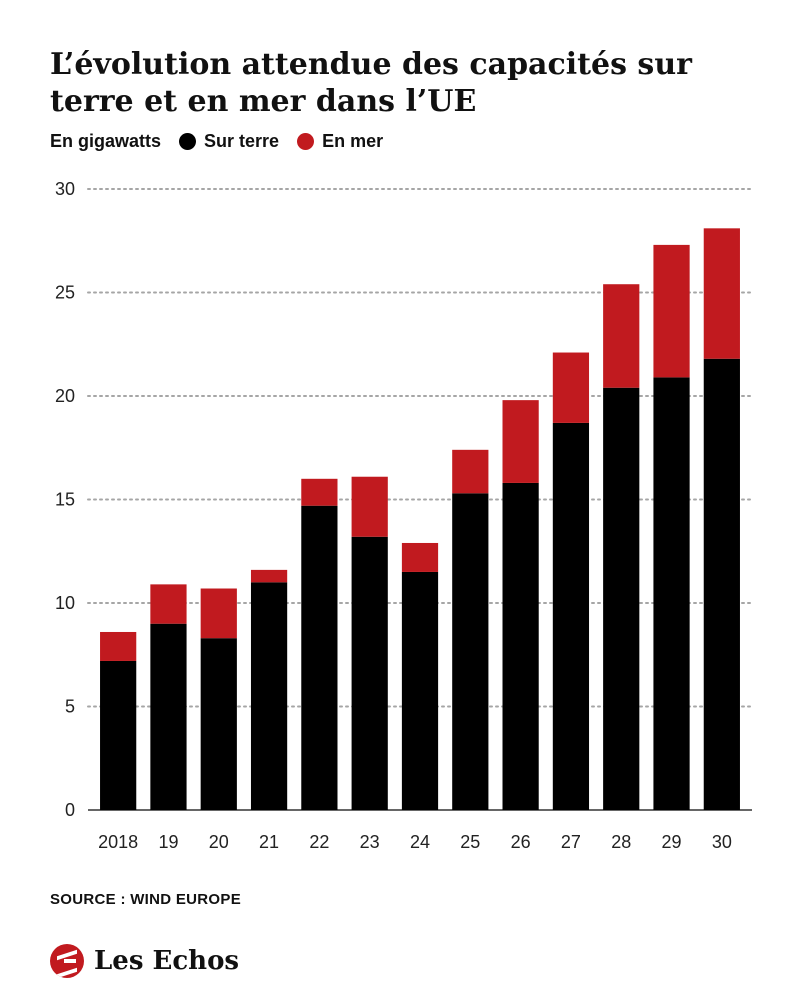 The height and width of the screenshot is (1000, 800). Describe the element at coordinates (146, 899) in the screenshot. I see `source-note: SOURCE : WIND EUROPE` at that location.